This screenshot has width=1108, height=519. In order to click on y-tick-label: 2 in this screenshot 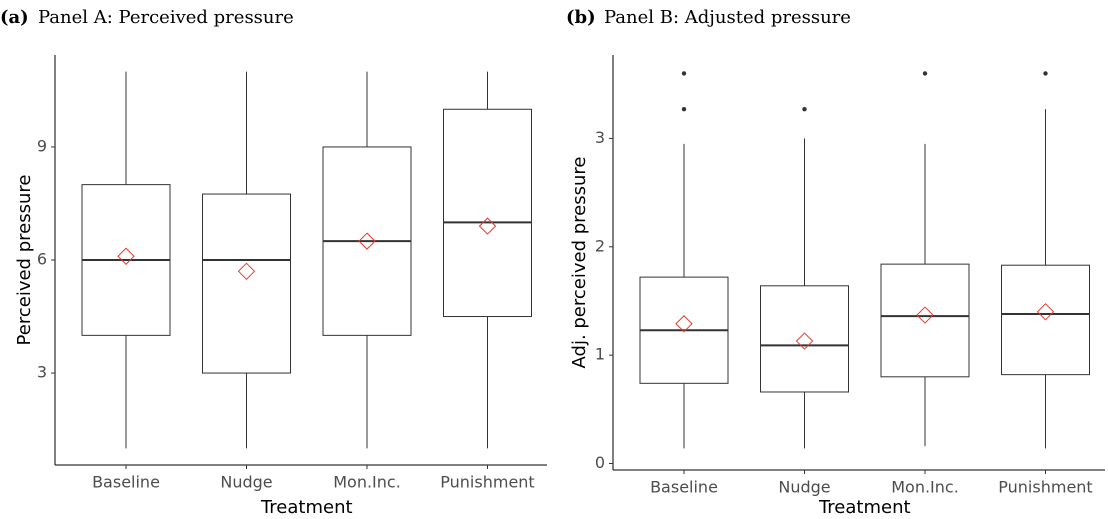, I will do `click(600, 245)`.